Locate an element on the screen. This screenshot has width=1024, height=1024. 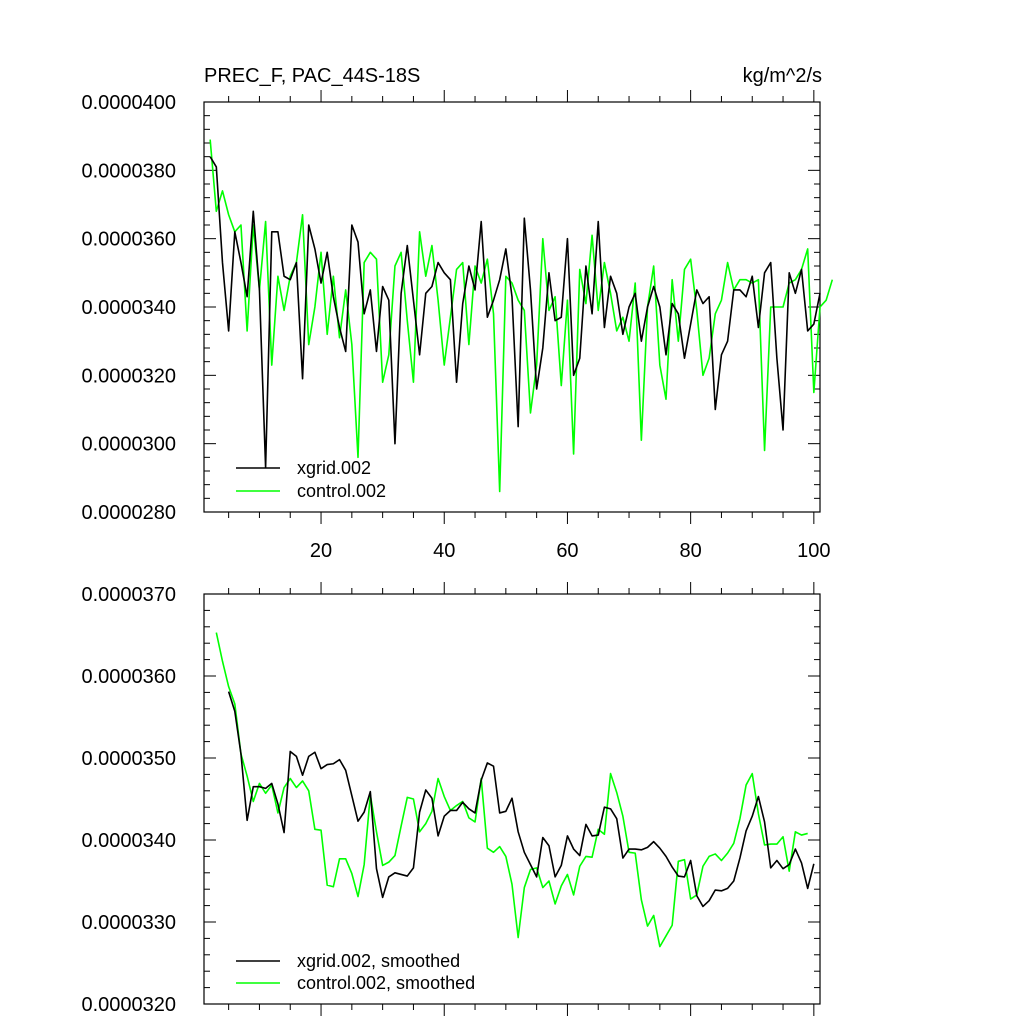
y-tick-label: 0.0000350 is located at coordinates (128, 759).